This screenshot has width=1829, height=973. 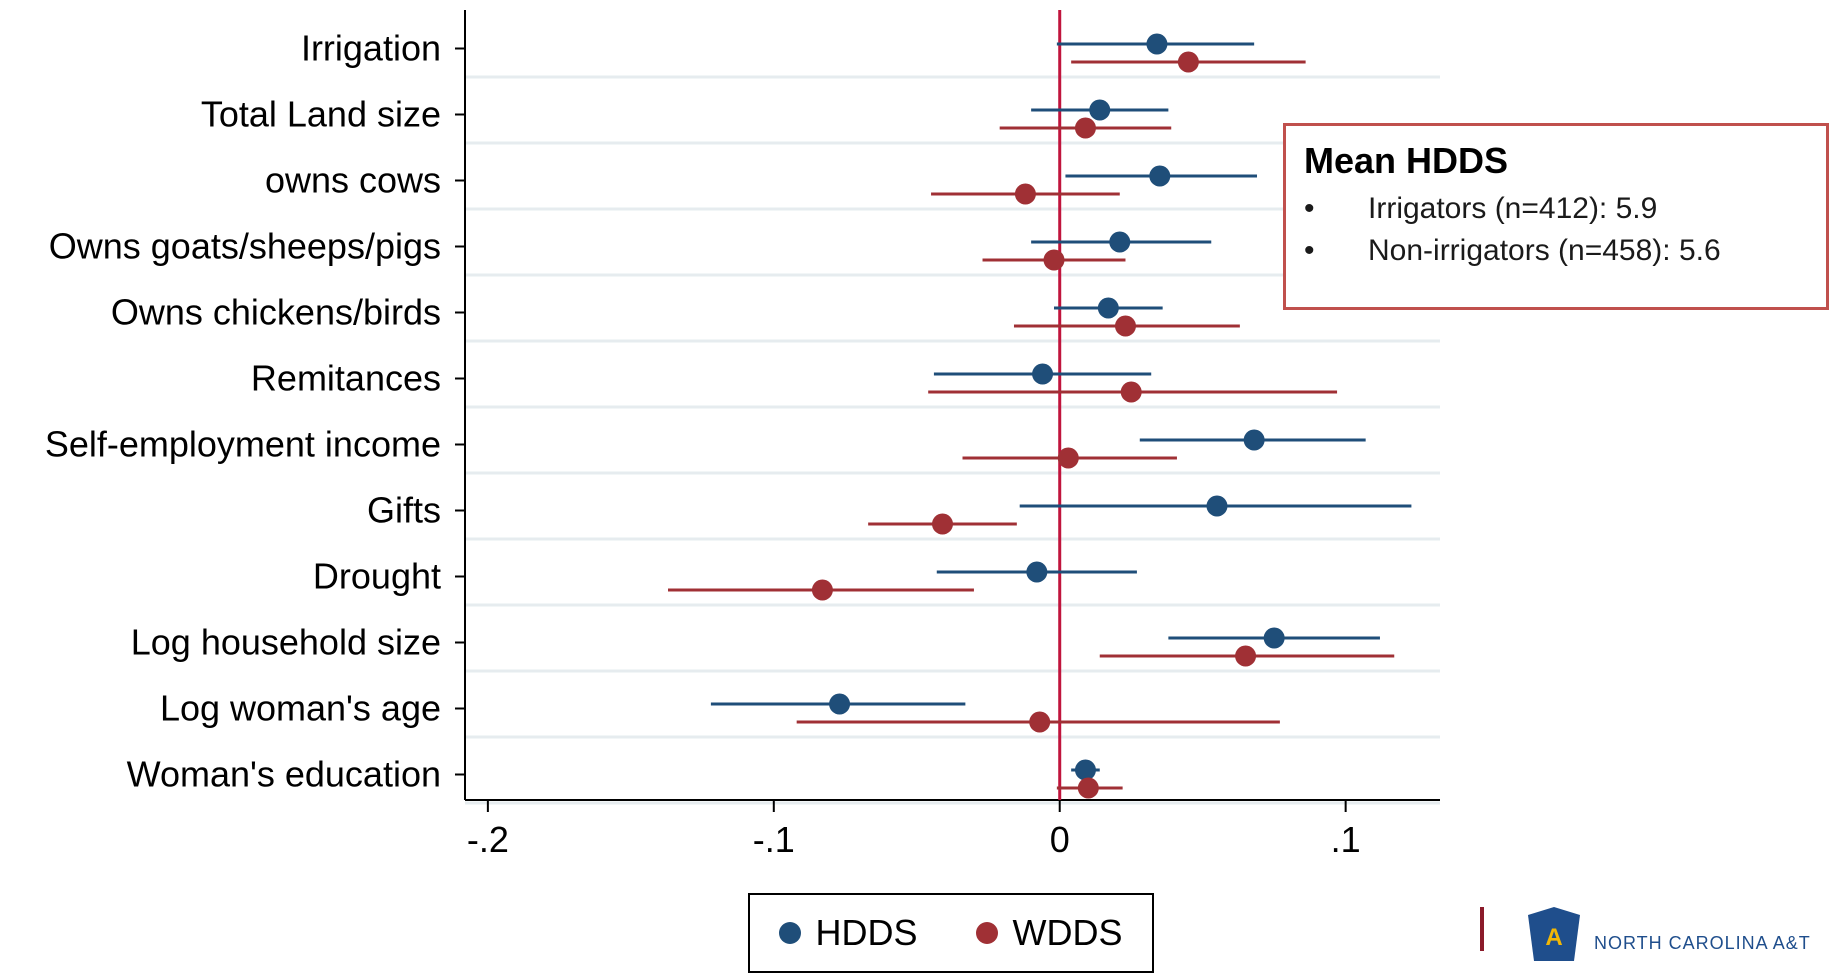 What do you see at coordinates (1544, 250) in the screenshot?
I see `mean-item-label: Non-irrigators (n=458): 5.6` at bounding box center [1544, 250].